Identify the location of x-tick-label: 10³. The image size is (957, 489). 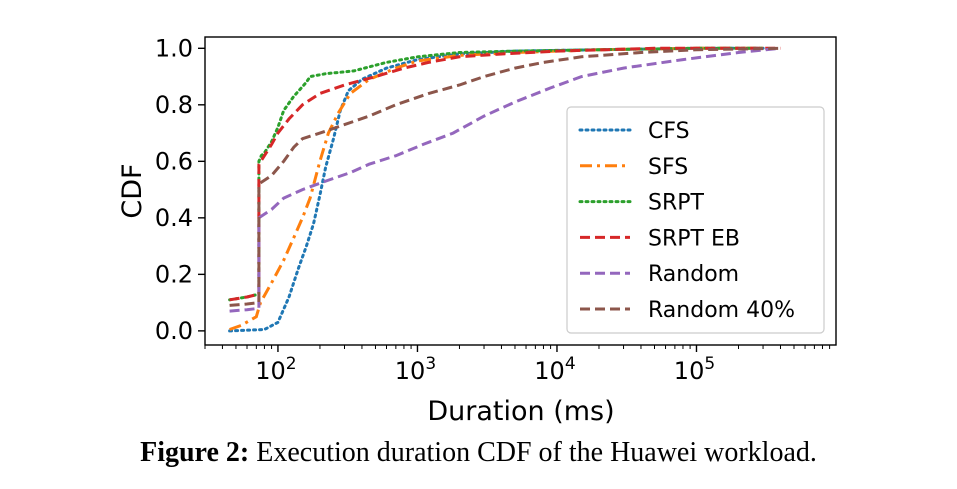
(415, 369).